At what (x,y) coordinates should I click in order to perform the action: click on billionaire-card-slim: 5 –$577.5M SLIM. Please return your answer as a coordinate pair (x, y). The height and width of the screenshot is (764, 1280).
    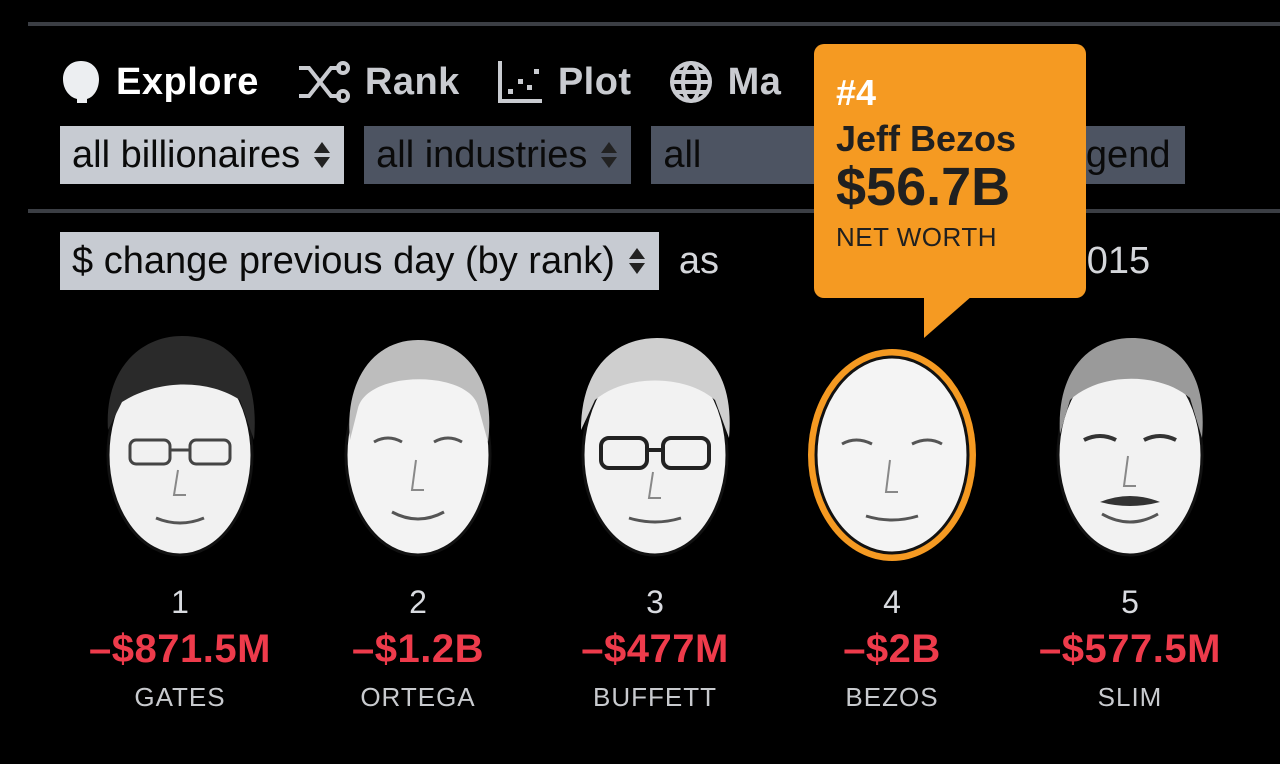
    Looking at the image, I should click on (1130, 521).